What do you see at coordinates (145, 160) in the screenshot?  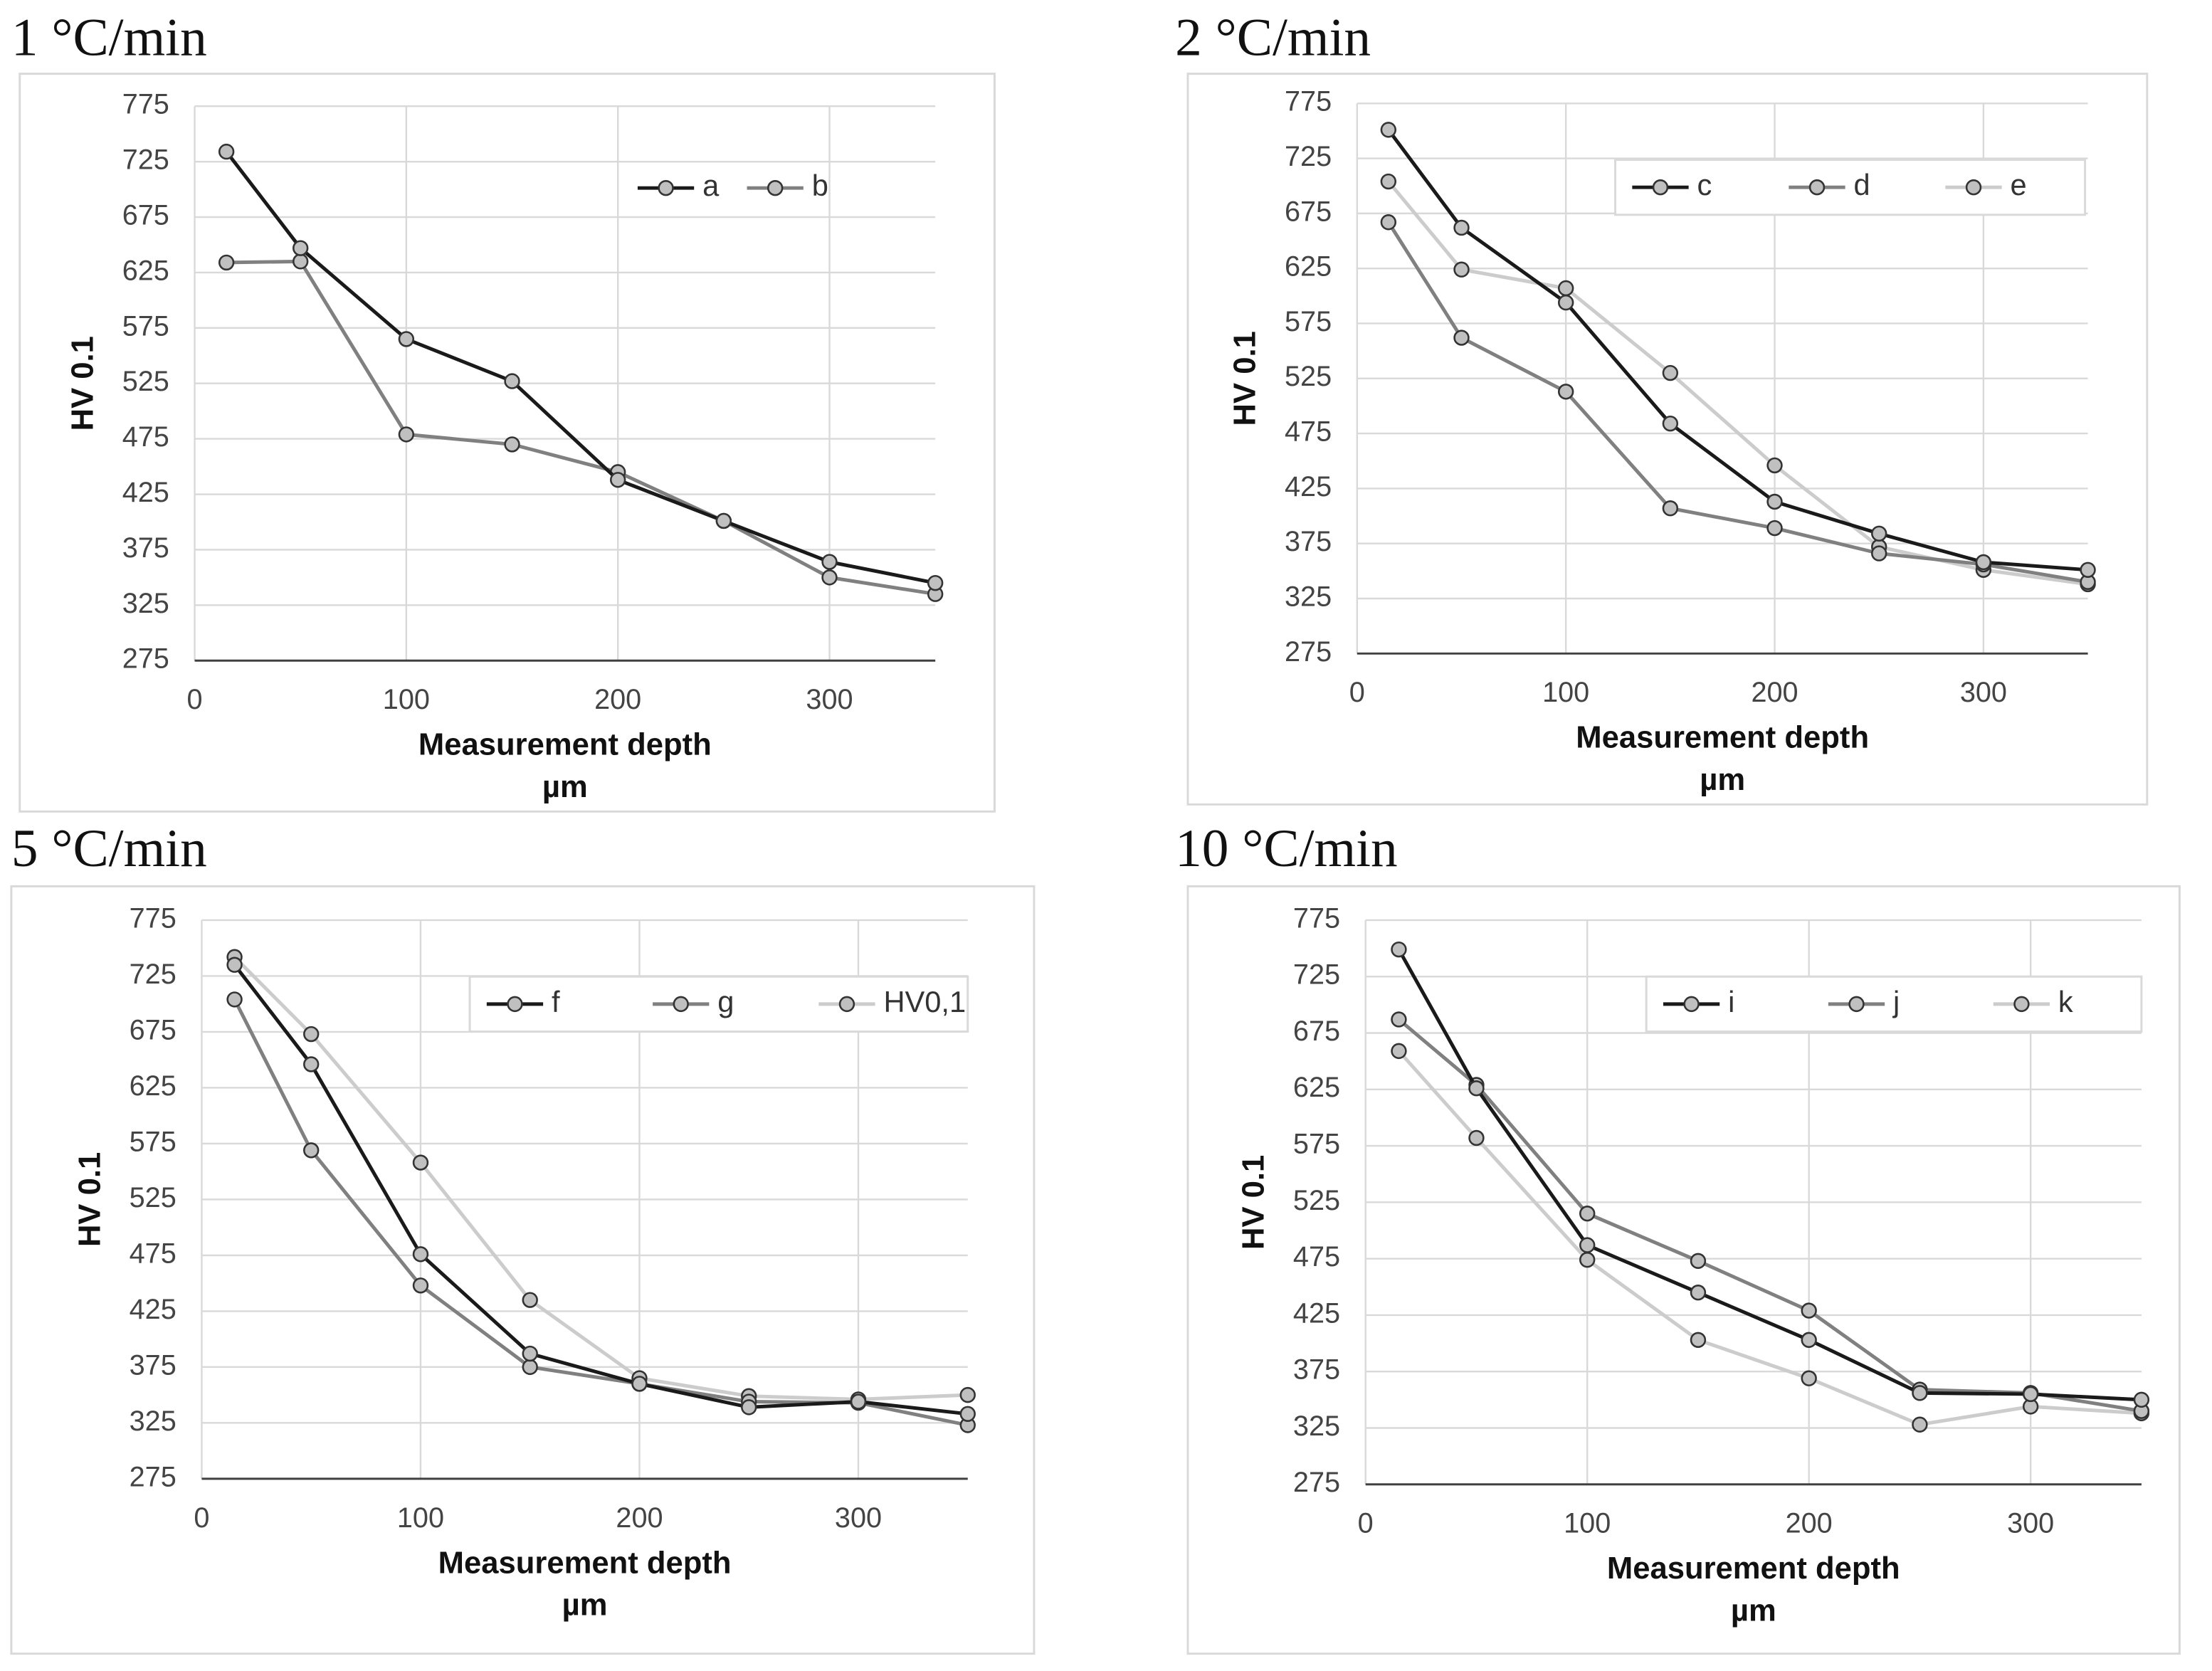 I see `y-tick-label: 725` at bounding box center [145, 160].